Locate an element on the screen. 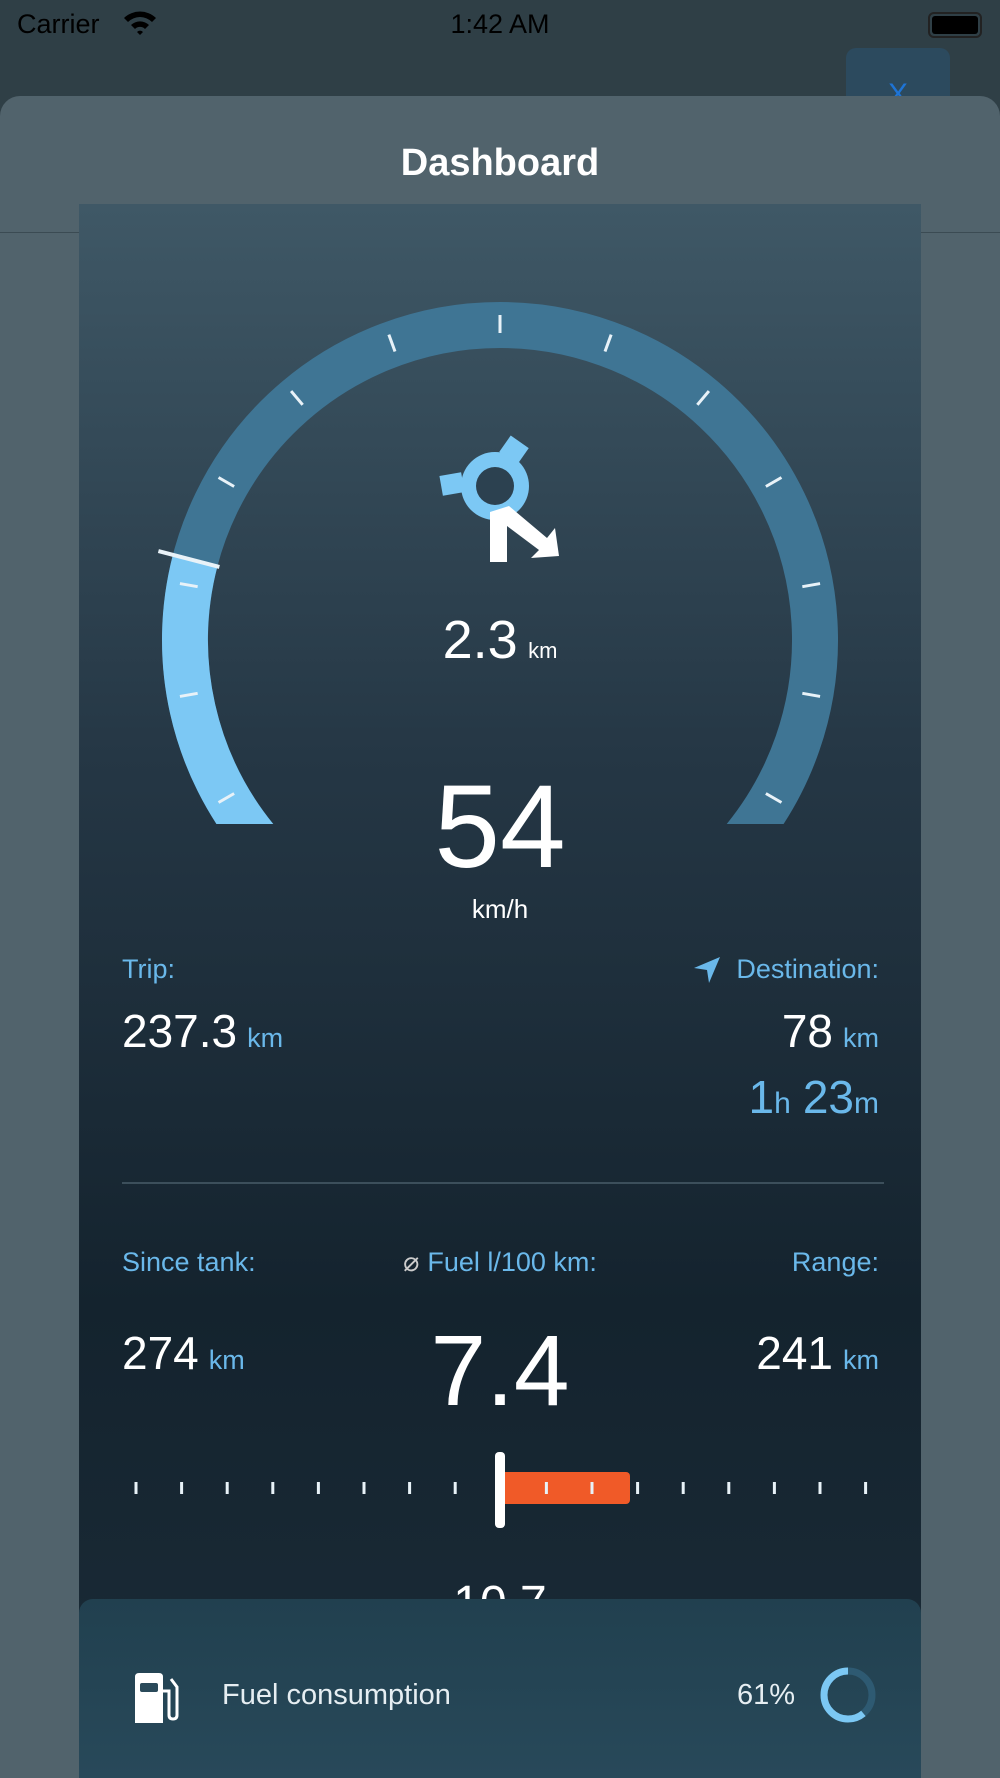 The width and height of the screenshot is (1000, 1778). fuel-label: ⌀ Fuel l/100 km: is located at coordinates (500, 1262).